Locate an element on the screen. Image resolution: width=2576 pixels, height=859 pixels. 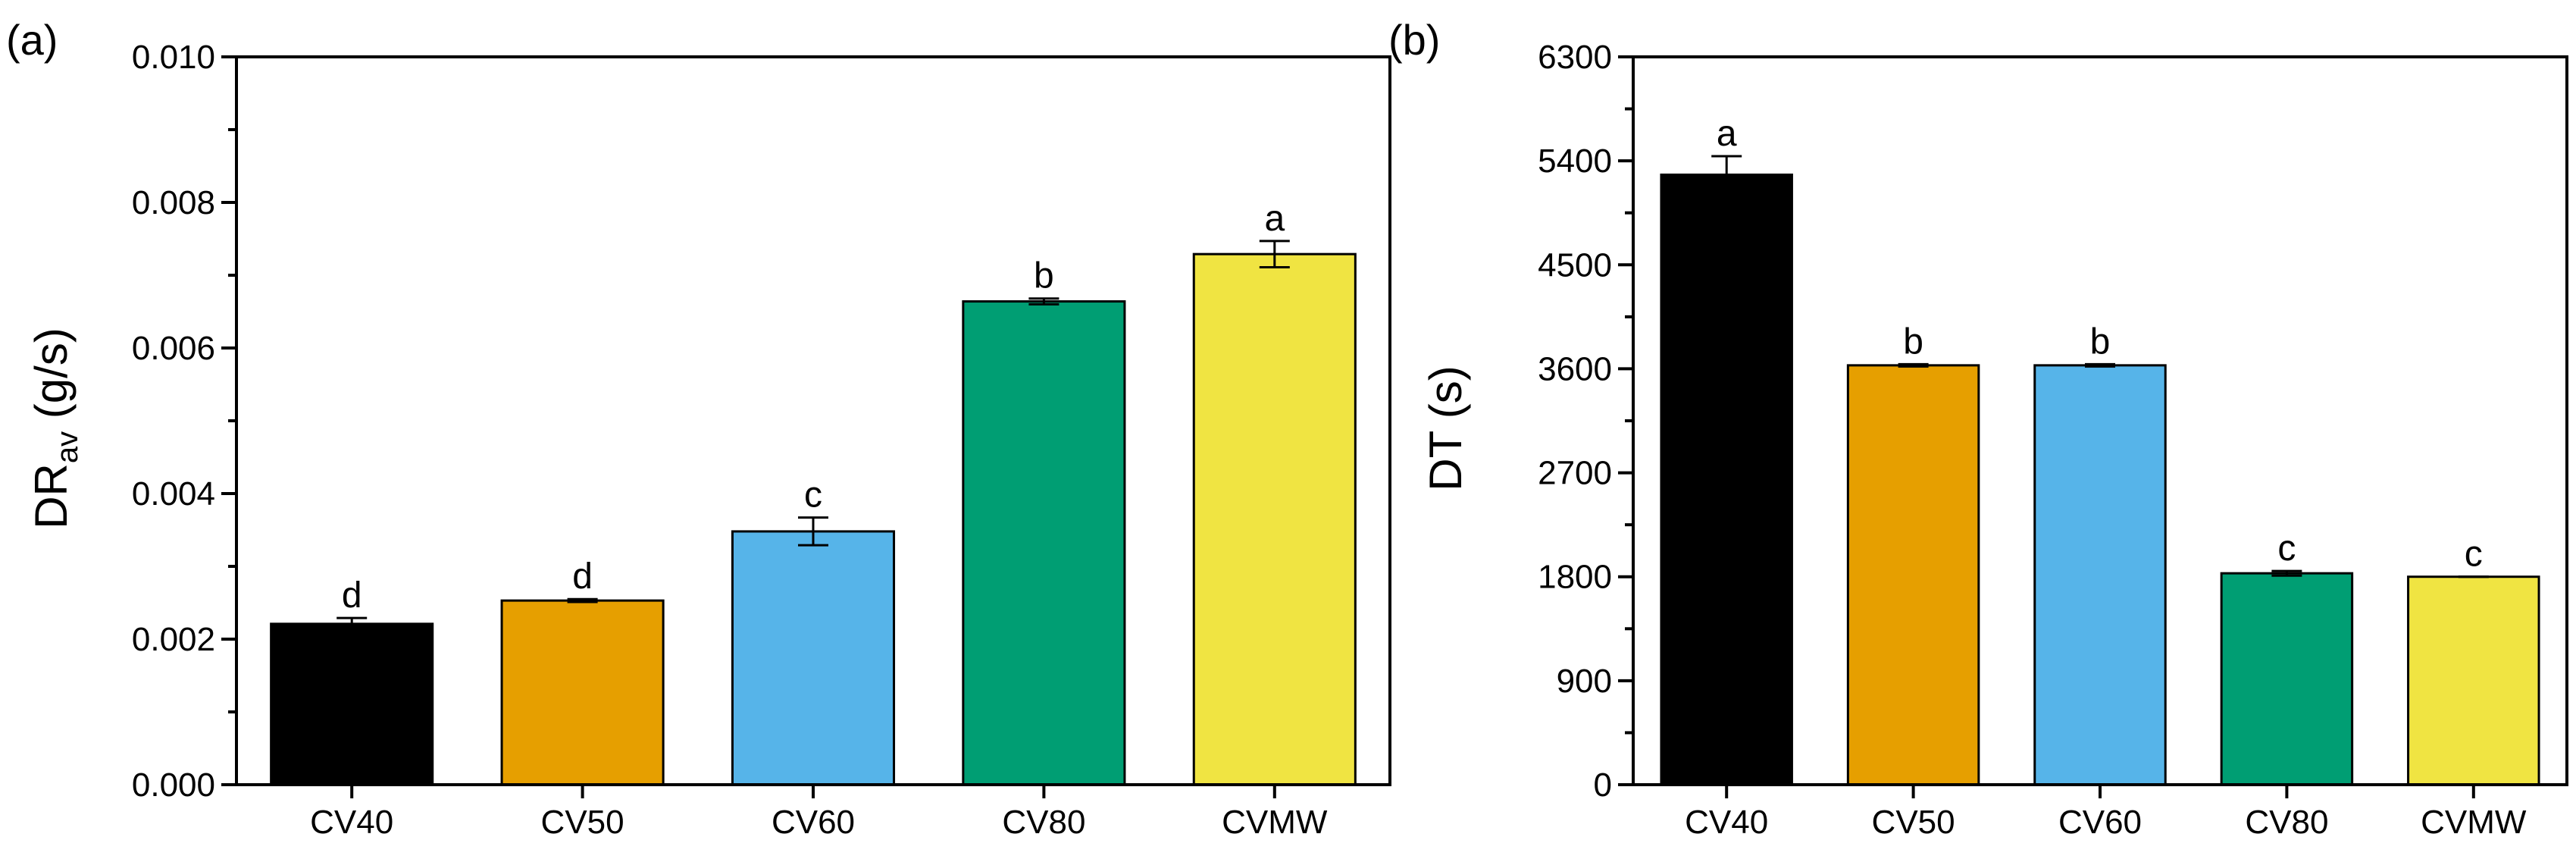
panel-b-y-tick-label: 6300 is located at coordinates (1575, 57).